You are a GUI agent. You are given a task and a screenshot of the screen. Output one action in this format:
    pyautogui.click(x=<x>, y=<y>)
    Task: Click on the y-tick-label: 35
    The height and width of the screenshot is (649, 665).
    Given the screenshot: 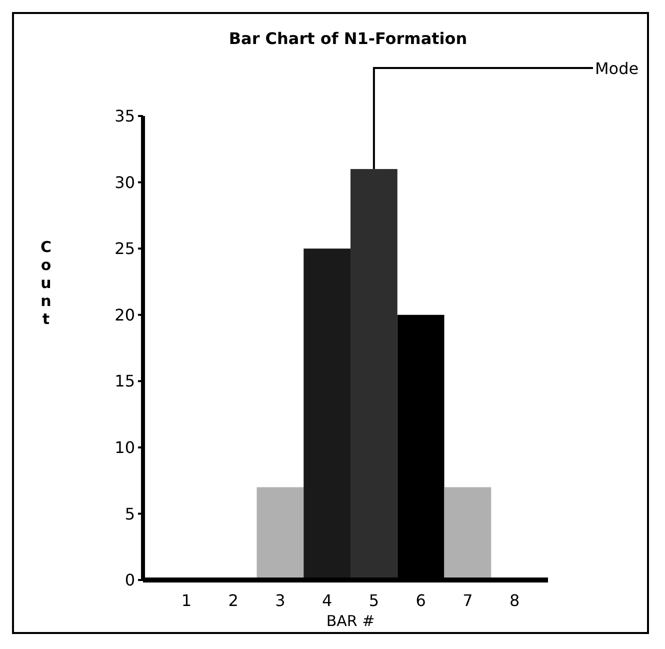 What is the action you would take?
    pyautogui.click(x=124, y=116)
    